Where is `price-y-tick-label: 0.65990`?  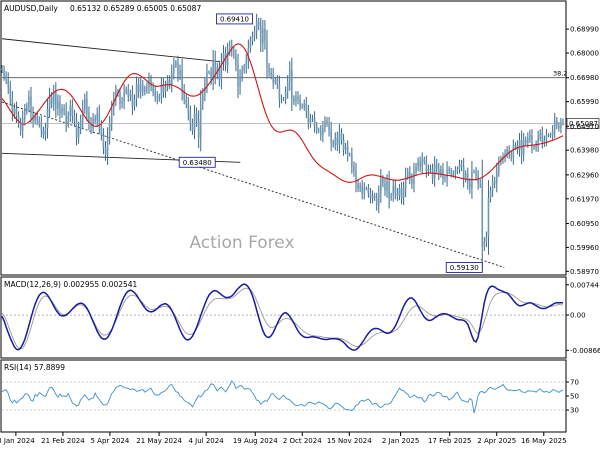 price-y-tick-label: 0.65990 is located at coordinates (584, 102).